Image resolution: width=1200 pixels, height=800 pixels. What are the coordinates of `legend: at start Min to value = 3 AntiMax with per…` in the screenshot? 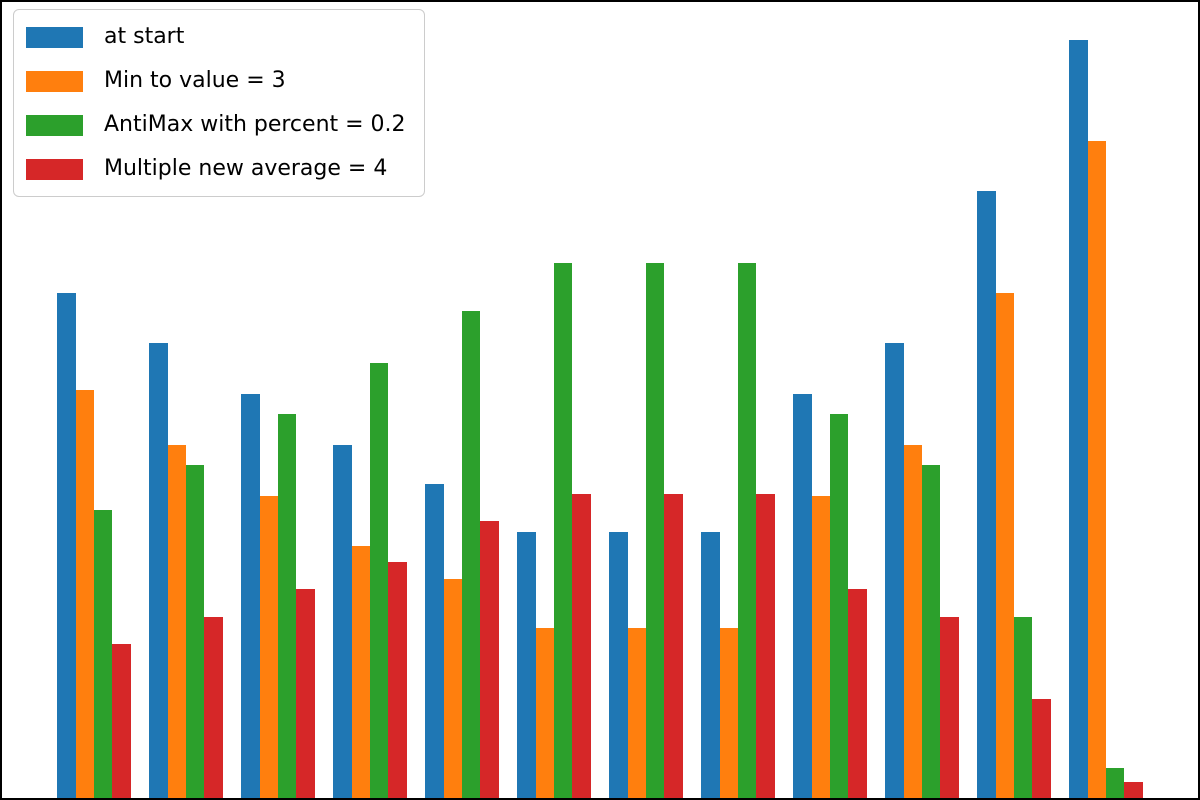 It's located at (219, 103).